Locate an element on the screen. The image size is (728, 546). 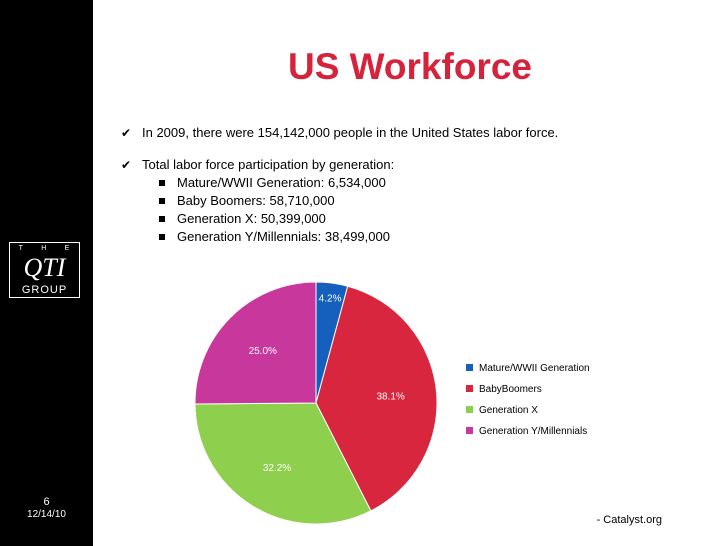
pie-slices is located at coordinates (316, 403).